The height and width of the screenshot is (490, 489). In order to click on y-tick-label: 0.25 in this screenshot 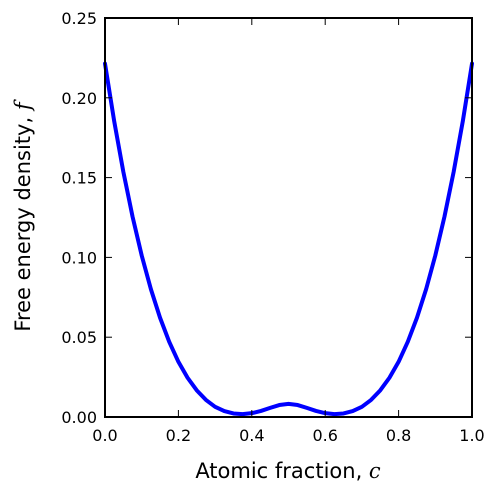, I will do `click(79, 18)`.